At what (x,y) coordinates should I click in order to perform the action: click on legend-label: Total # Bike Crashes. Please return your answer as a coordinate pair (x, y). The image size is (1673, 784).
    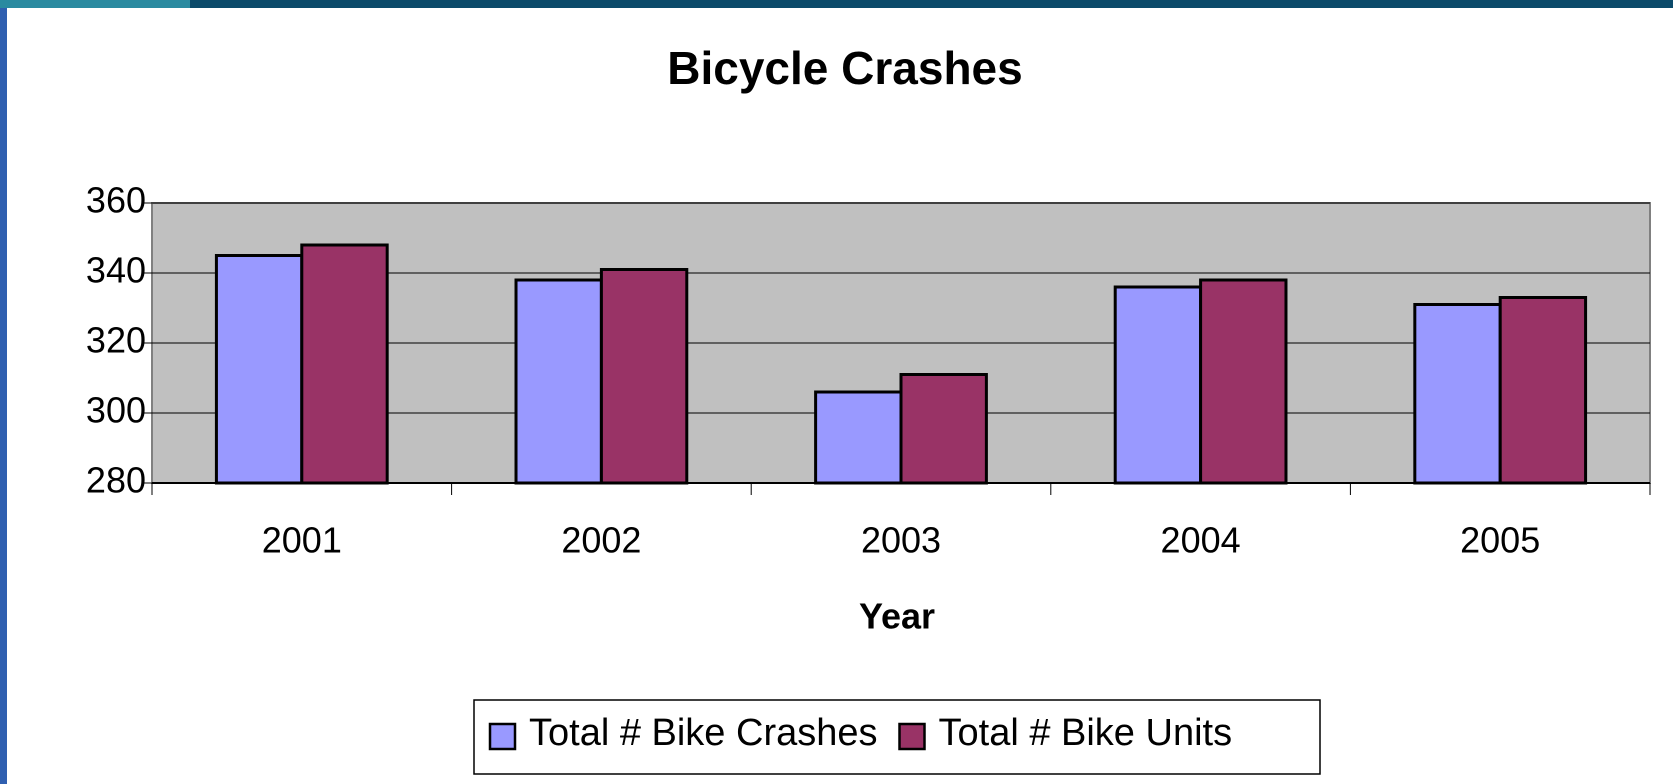
    Looking at the image, I should click on (703, 733).